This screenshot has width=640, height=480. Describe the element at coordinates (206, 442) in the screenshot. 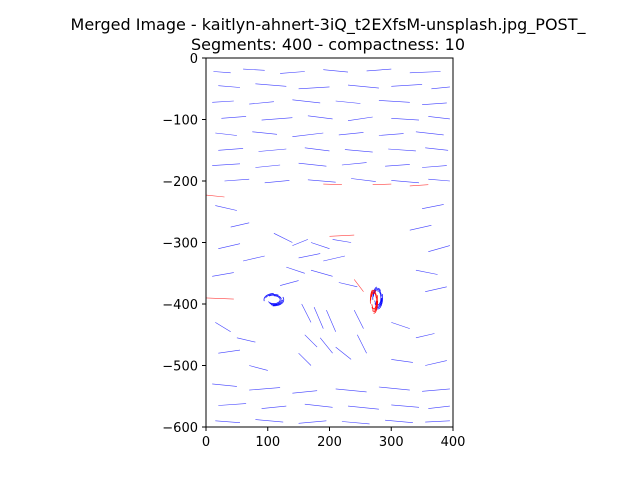

I see `x-tick-label-0: 0` at that location.